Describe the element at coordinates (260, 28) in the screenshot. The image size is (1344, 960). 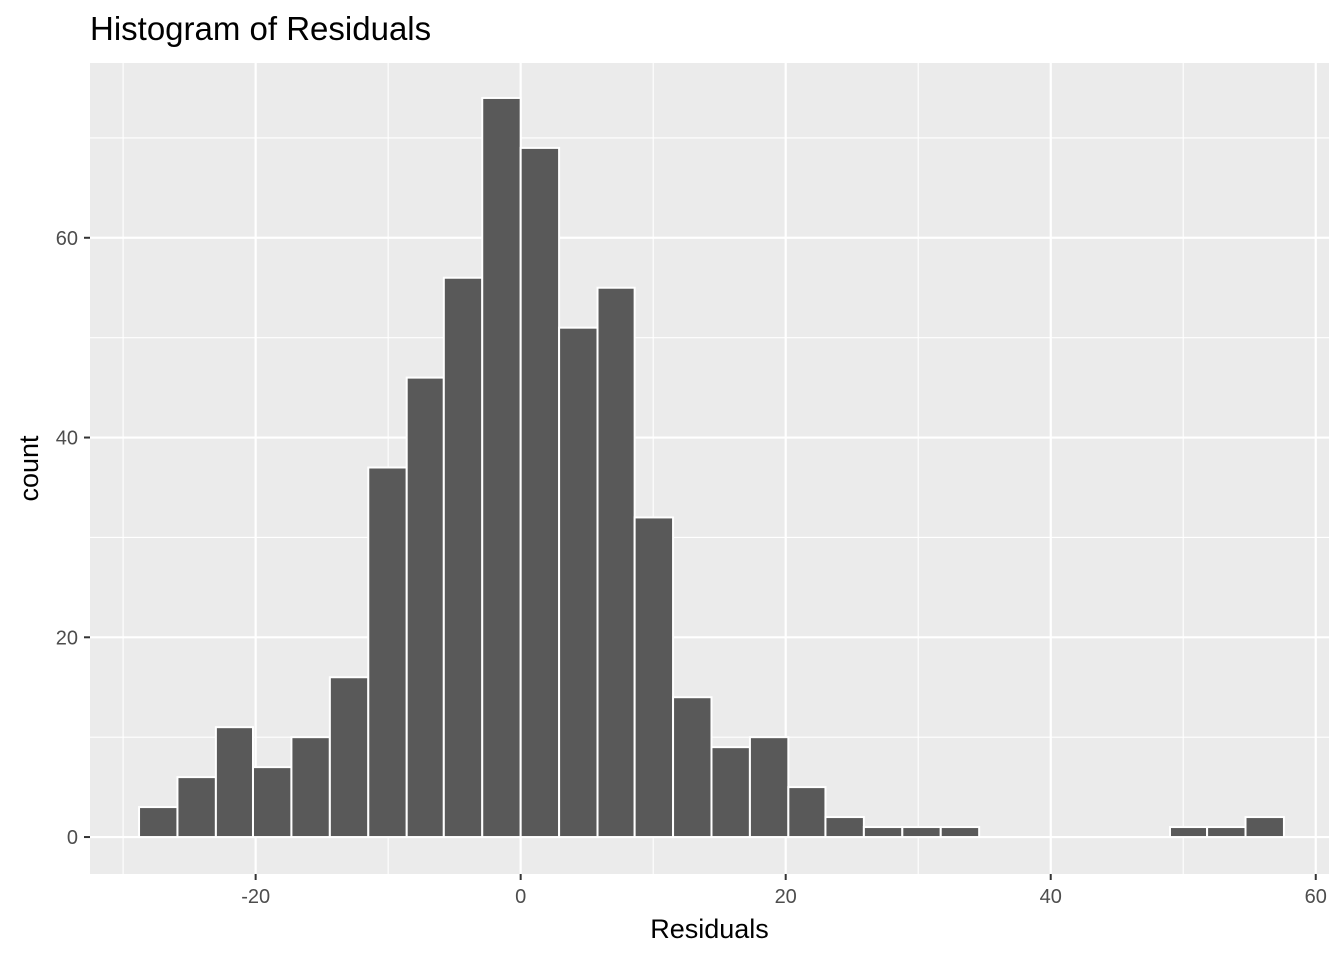
I see `chart-title: Histogram of Residuals` at that location.